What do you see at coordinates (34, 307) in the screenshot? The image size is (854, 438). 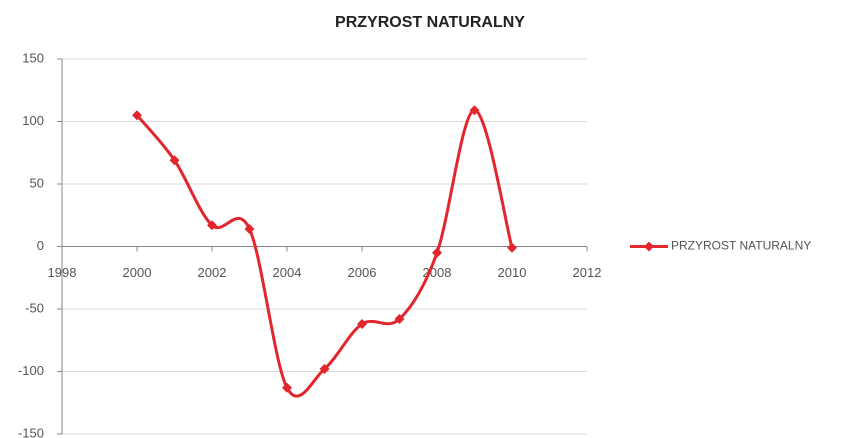 I see `y-tick-label: -50` at bounding box center [34, 307].